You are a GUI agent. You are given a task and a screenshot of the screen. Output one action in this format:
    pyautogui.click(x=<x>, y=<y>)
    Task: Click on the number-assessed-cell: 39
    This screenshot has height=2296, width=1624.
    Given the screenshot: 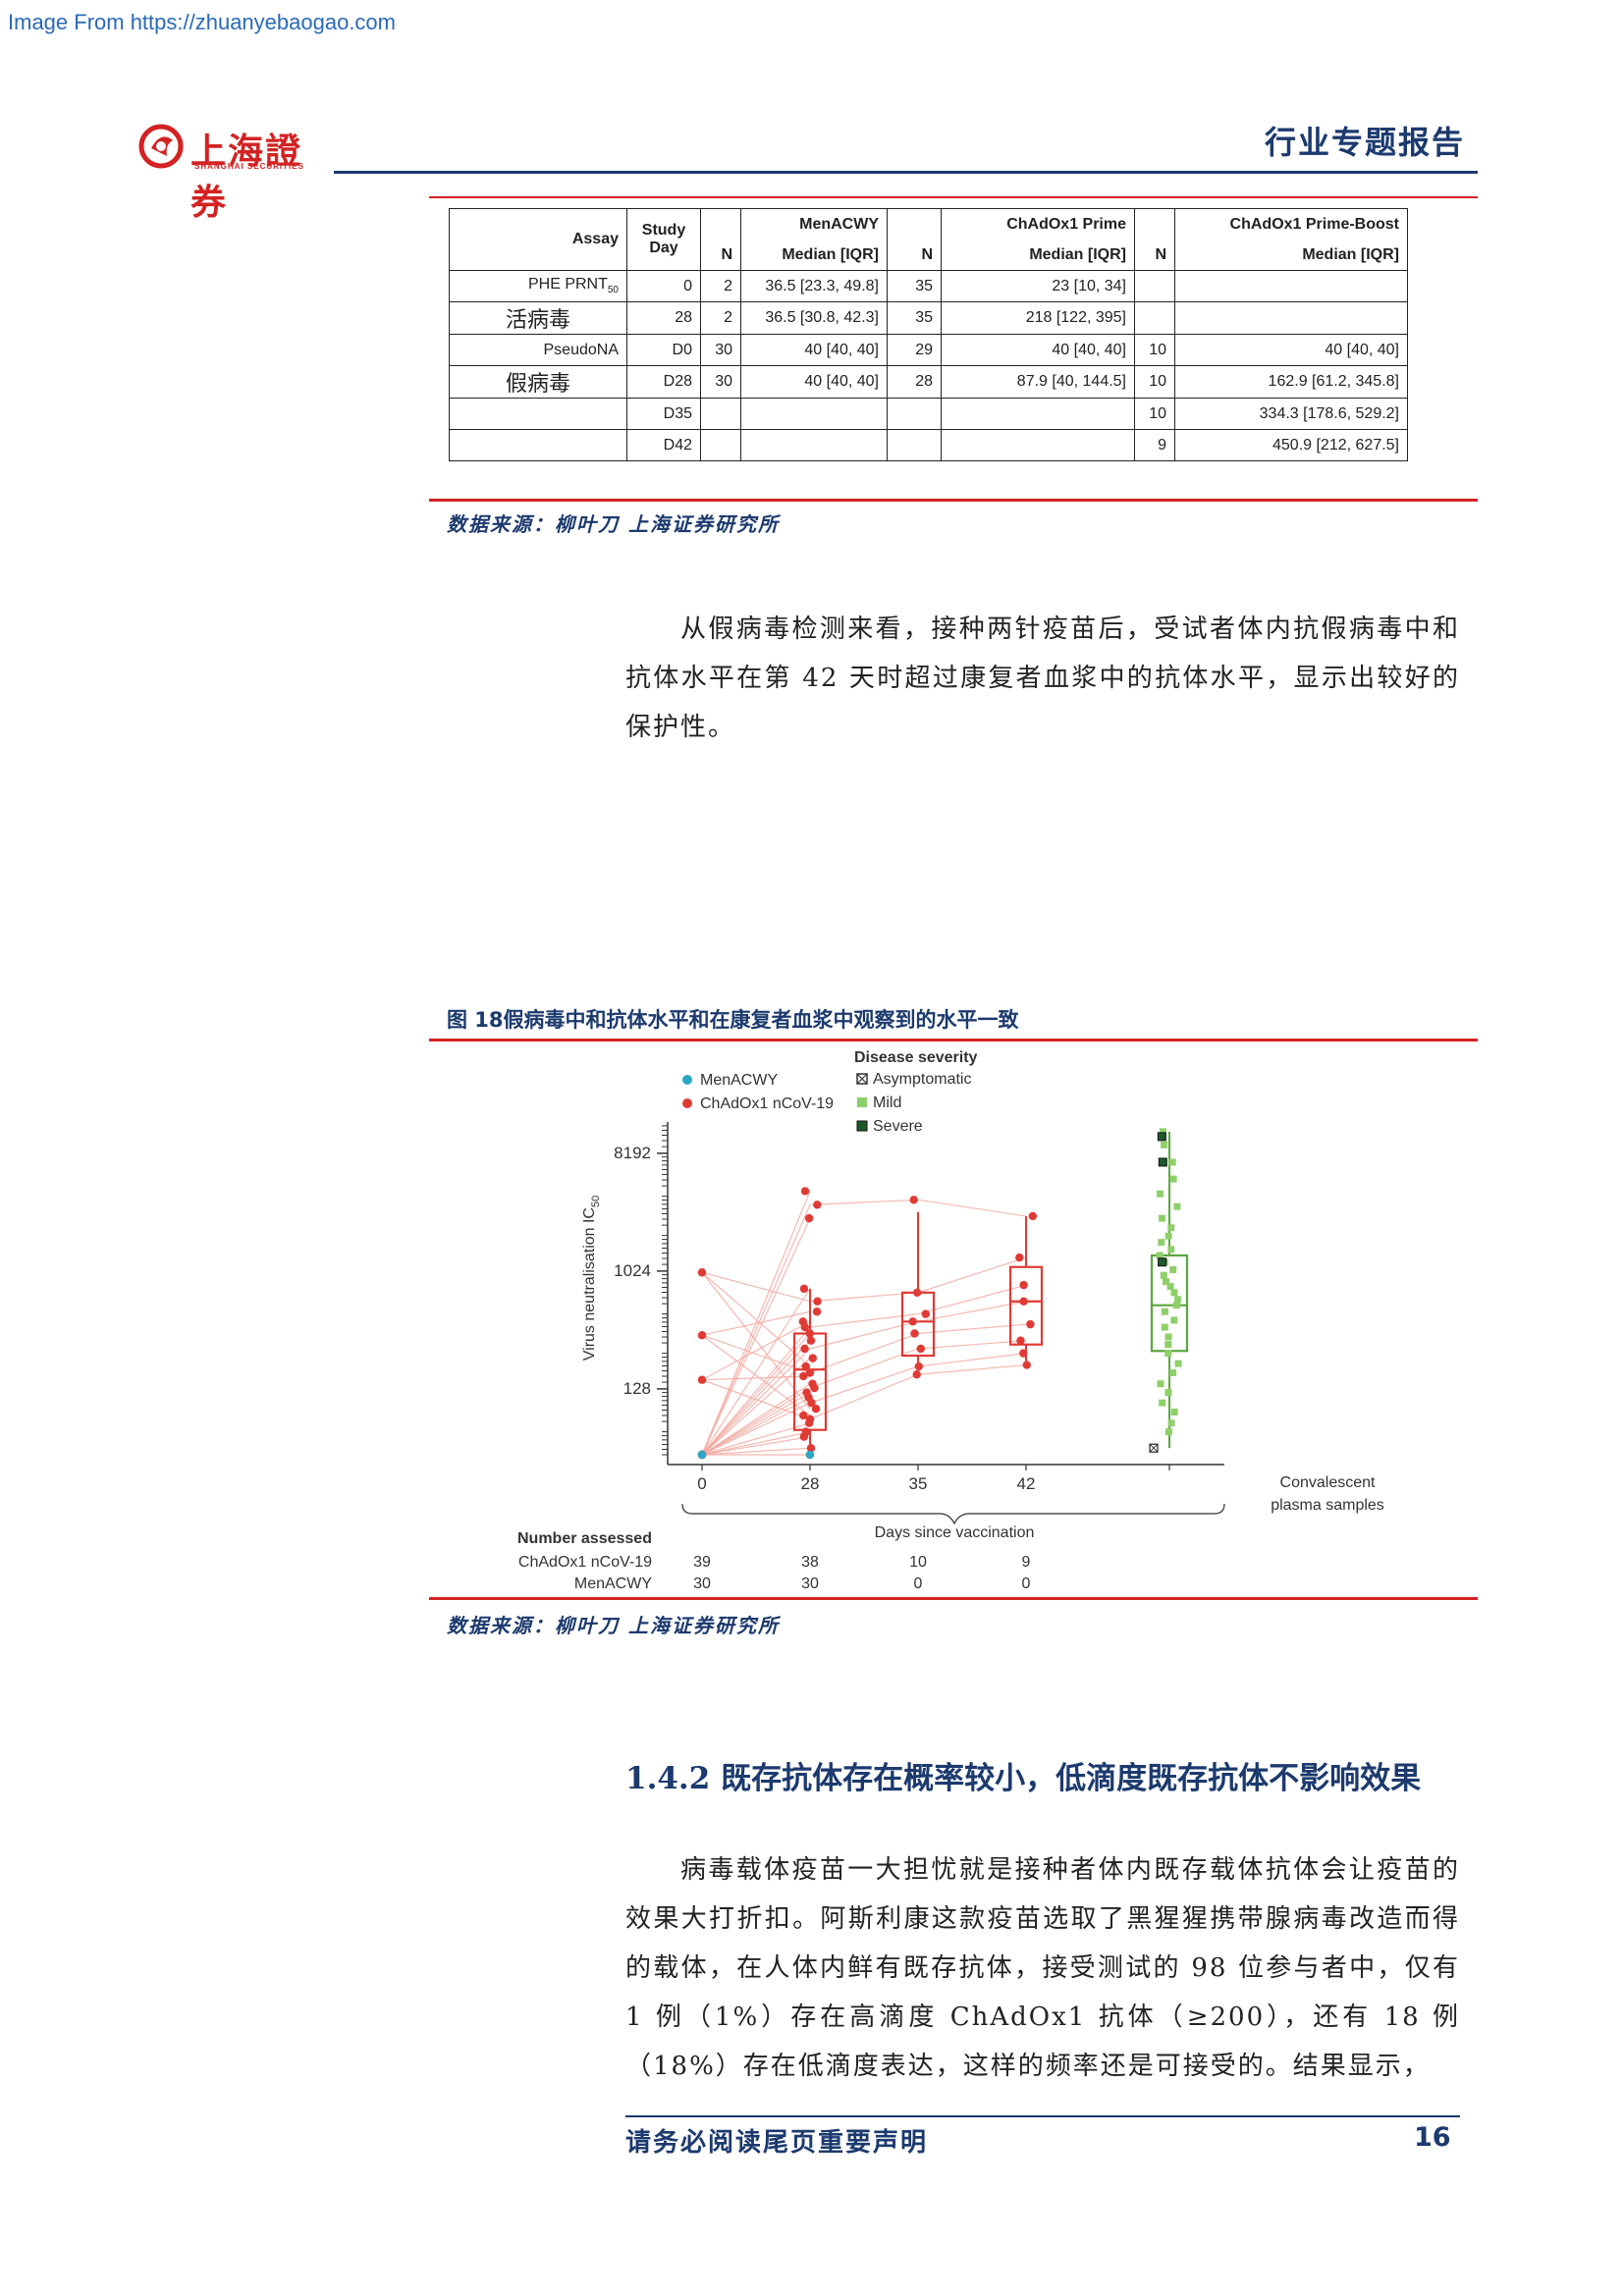 What is the action you would take?
    pyautogui.click(x=702, y=1563)
    